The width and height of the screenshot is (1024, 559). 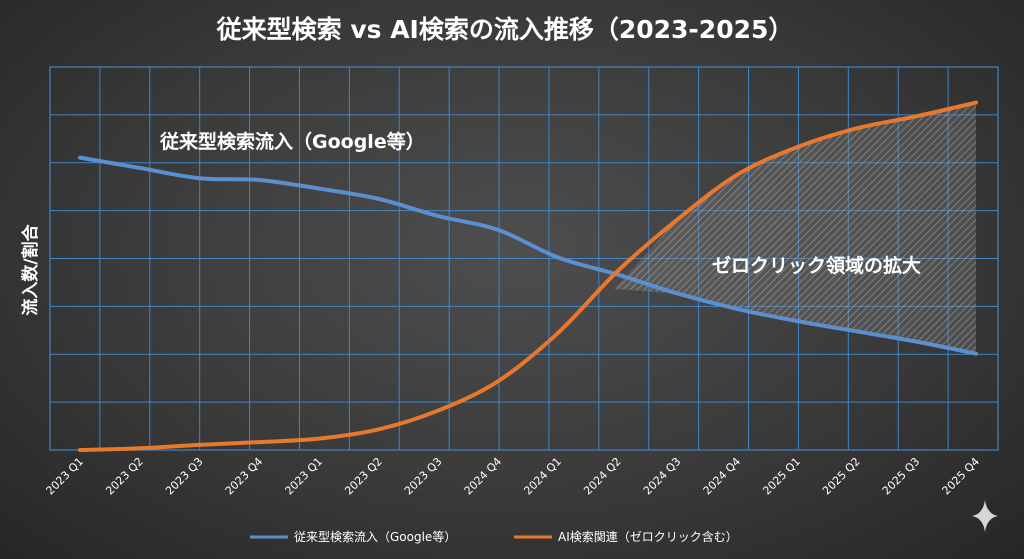 What do you see at coordinates (542, 476) in the screenshot?
I see `x-tick-label: 2024 Q1` at bounding box center [542, 476].